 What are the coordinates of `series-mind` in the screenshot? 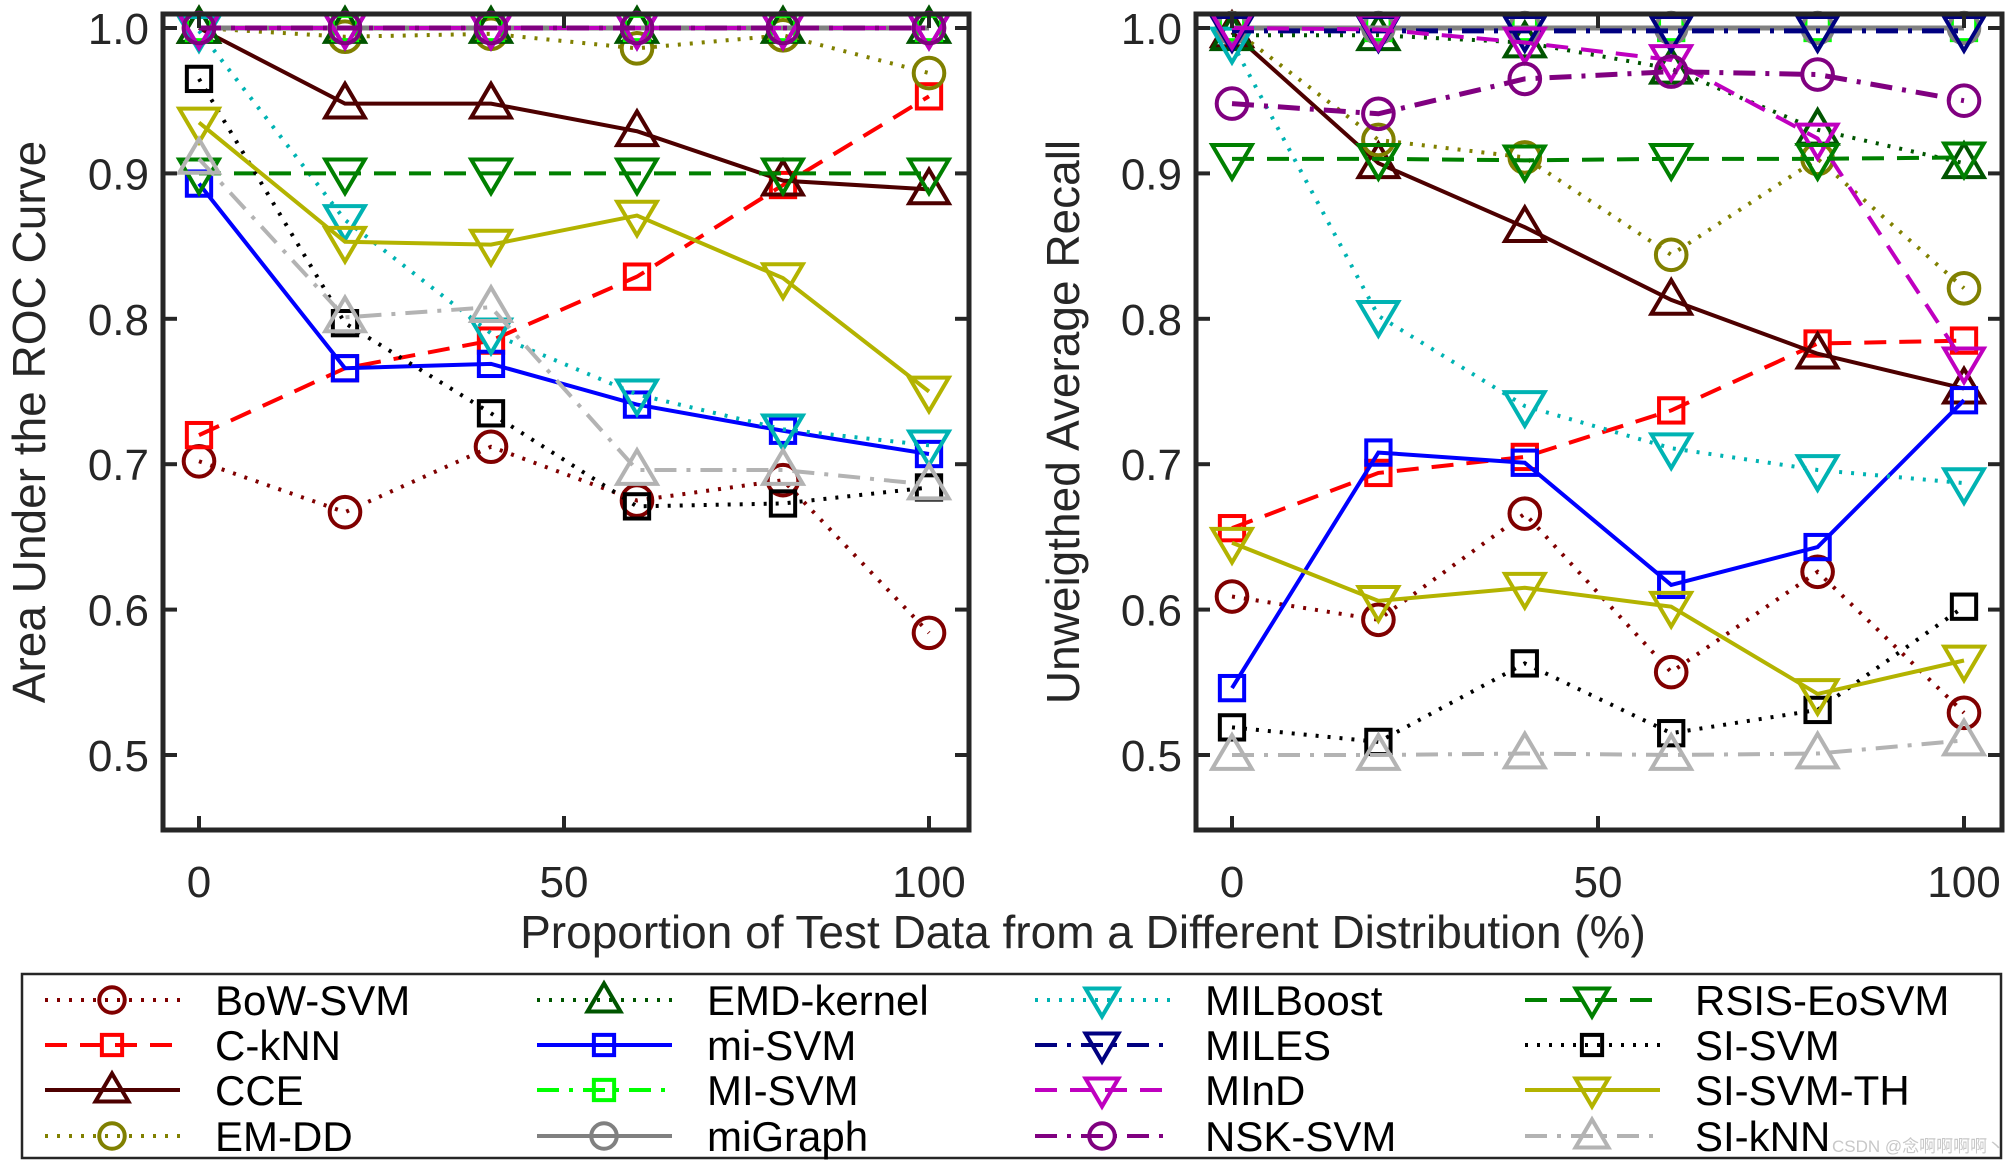 It's located at (1598, 199).